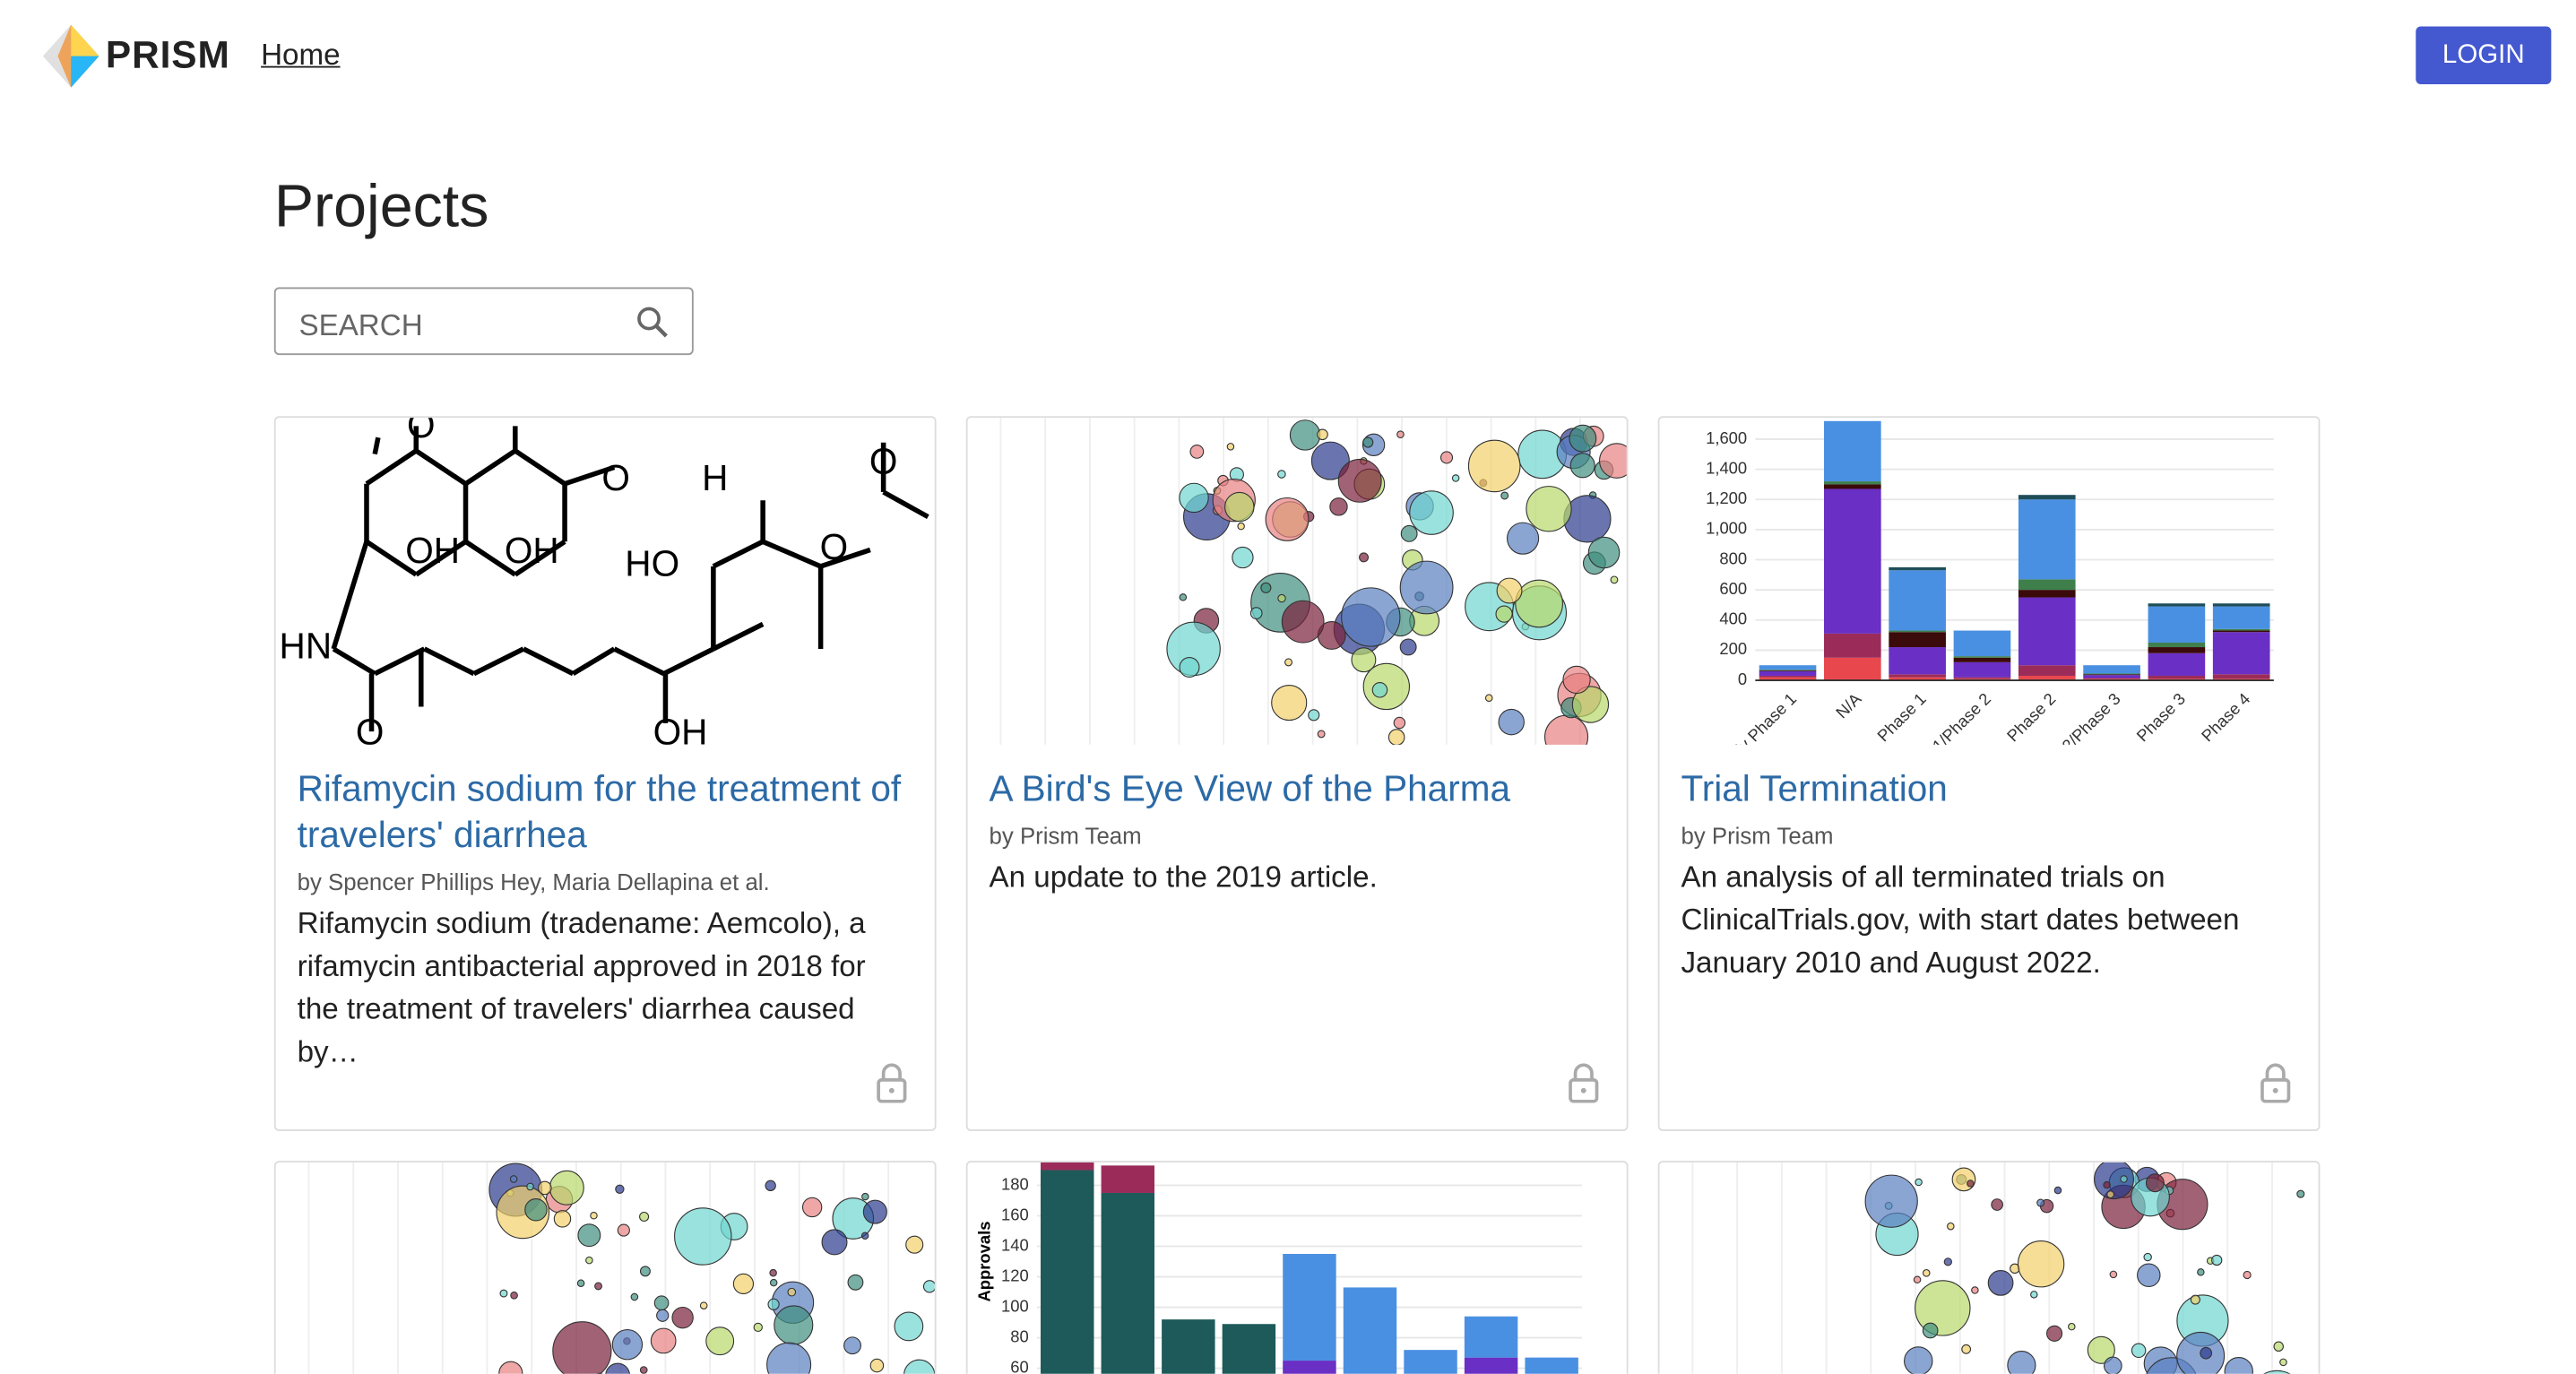  What do you see at coordinates (1297, 1267) in the screenshot?
I see `project-card: 180 160 140 120 100 80 60 Approvals` at bounding box center [1297, 1267].